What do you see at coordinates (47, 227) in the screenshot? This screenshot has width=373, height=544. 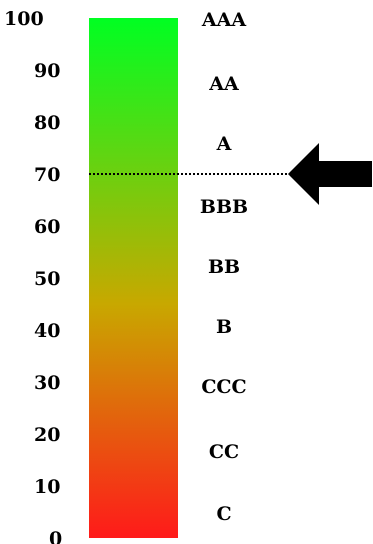 I see `scale-tick-60: 60` at bounding box center [47, 227].